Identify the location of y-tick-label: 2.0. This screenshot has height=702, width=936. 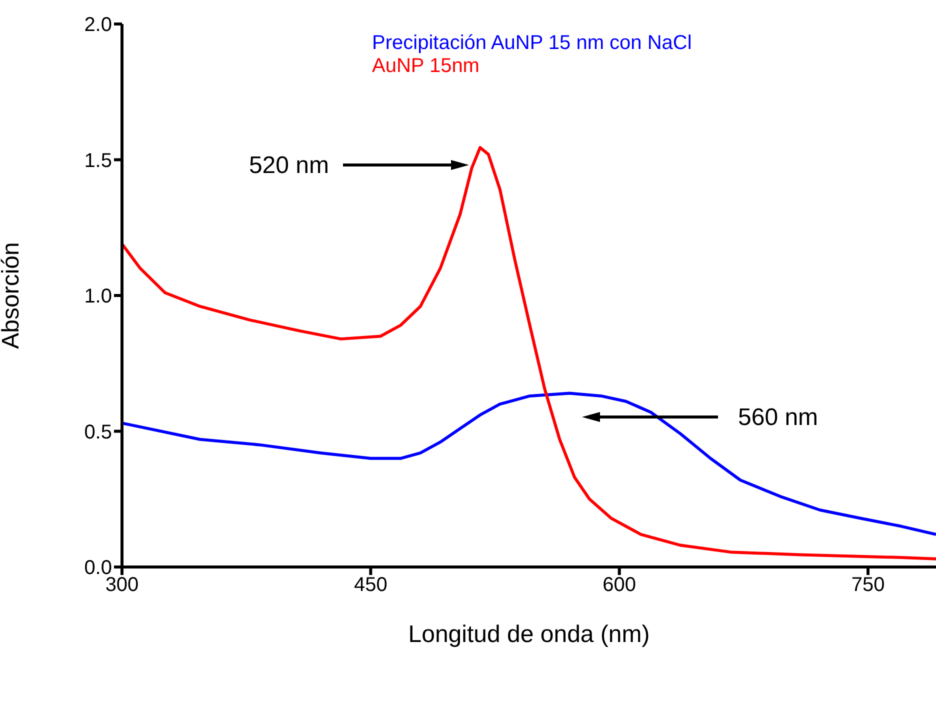
(98, 25).